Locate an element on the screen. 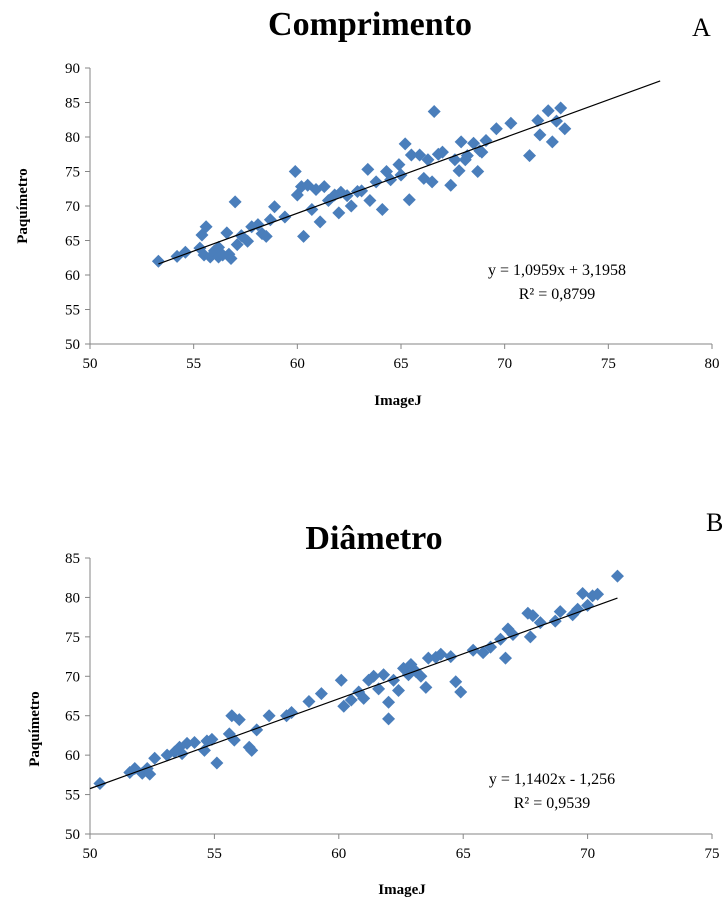 This screenshot has height=901, width=724. x-tick-label: 75 is located at coordinates (712, 854).